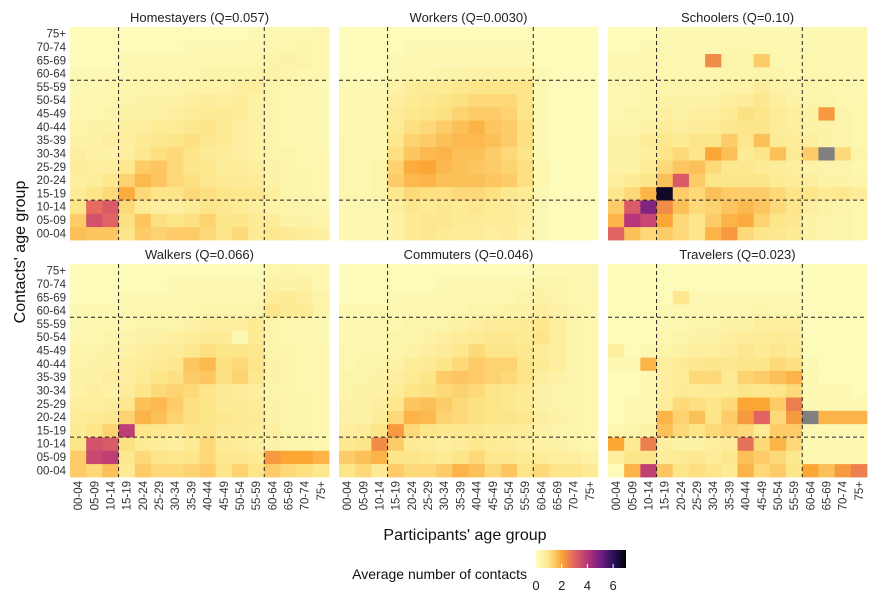 This screenshot has height=592, width=869. What do you see at coordinates (617, 495) in the screenshot?
I see `x-tick-label: 00-04` at bounding box center [617, 495].